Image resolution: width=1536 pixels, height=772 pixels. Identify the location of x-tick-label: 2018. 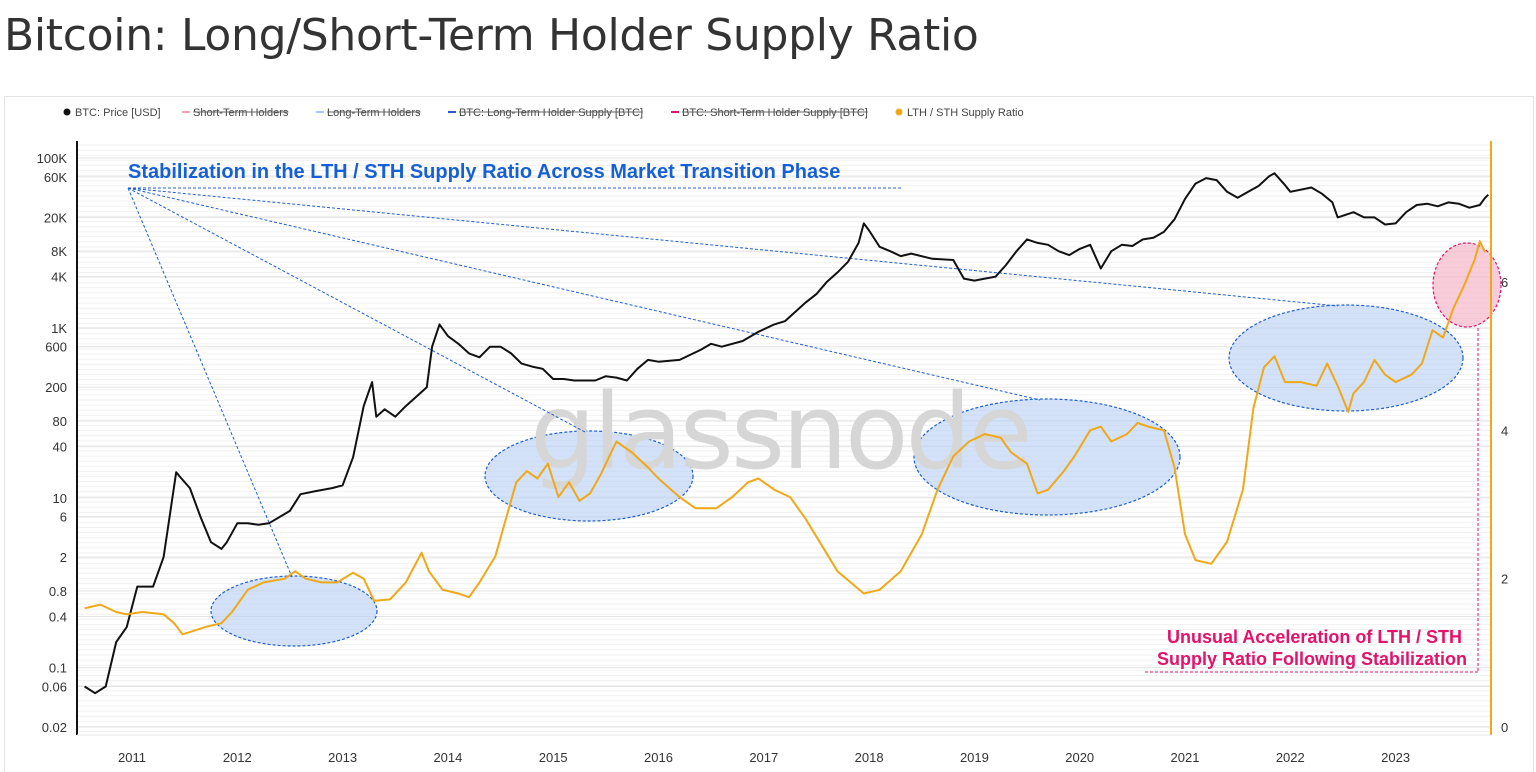
(869, 757).